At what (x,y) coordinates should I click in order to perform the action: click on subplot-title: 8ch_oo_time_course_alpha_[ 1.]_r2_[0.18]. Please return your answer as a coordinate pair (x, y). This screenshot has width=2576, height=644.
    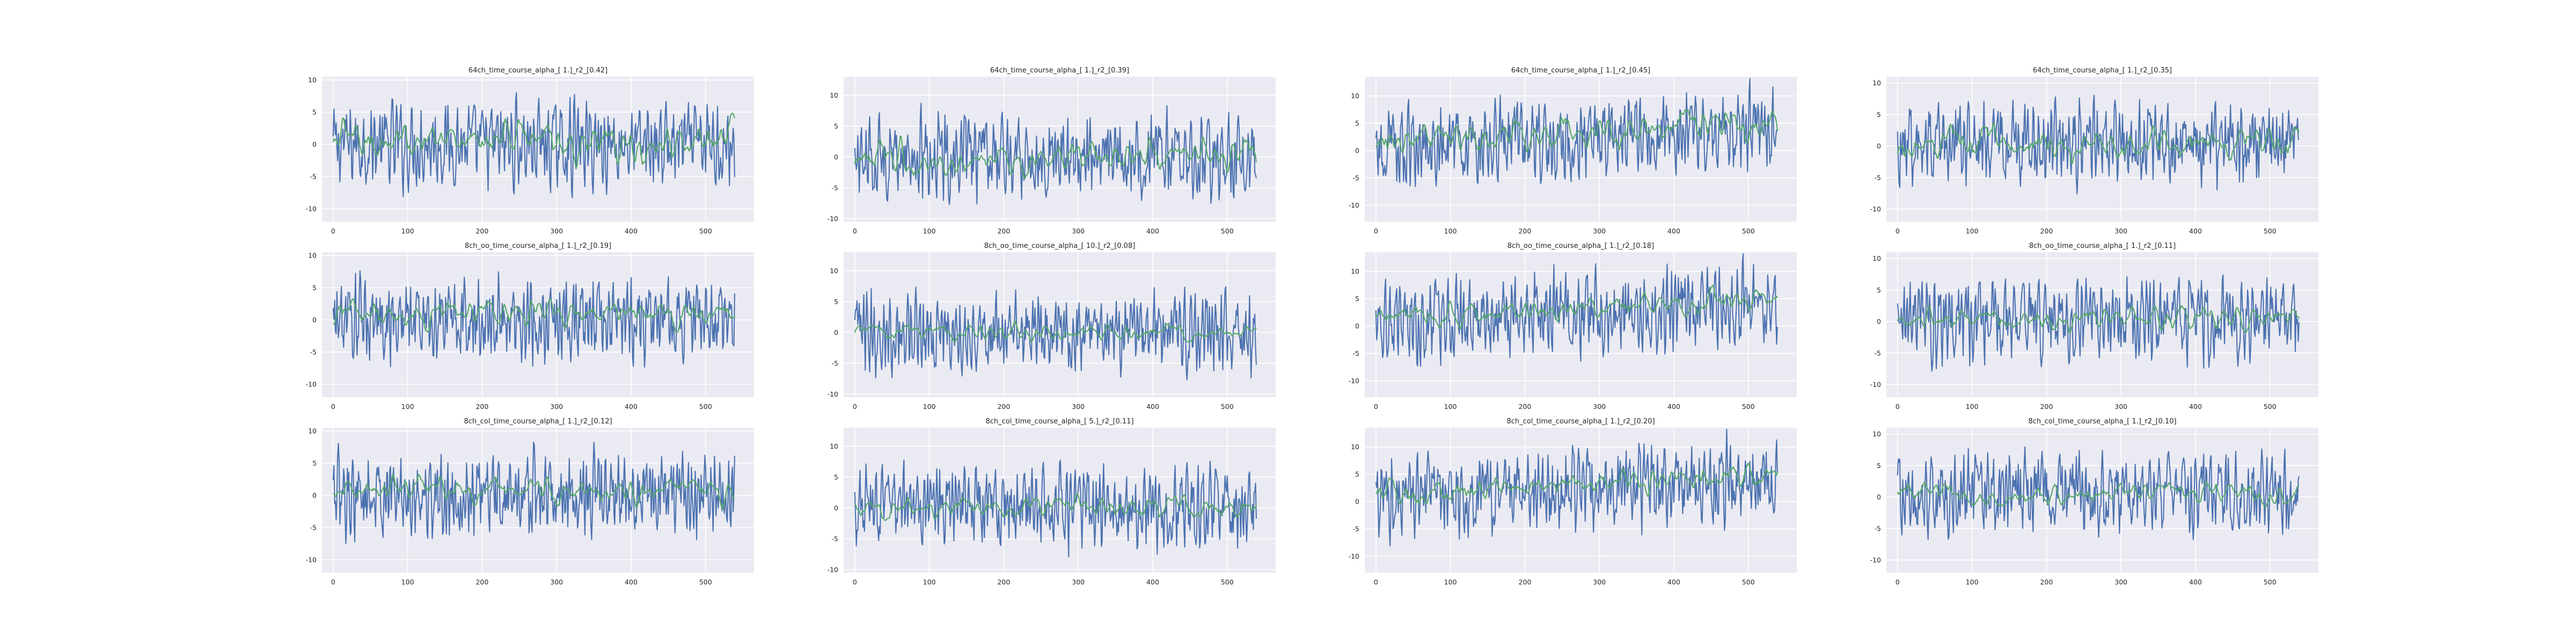
    Looking at the image, I should click on (1580, 246).